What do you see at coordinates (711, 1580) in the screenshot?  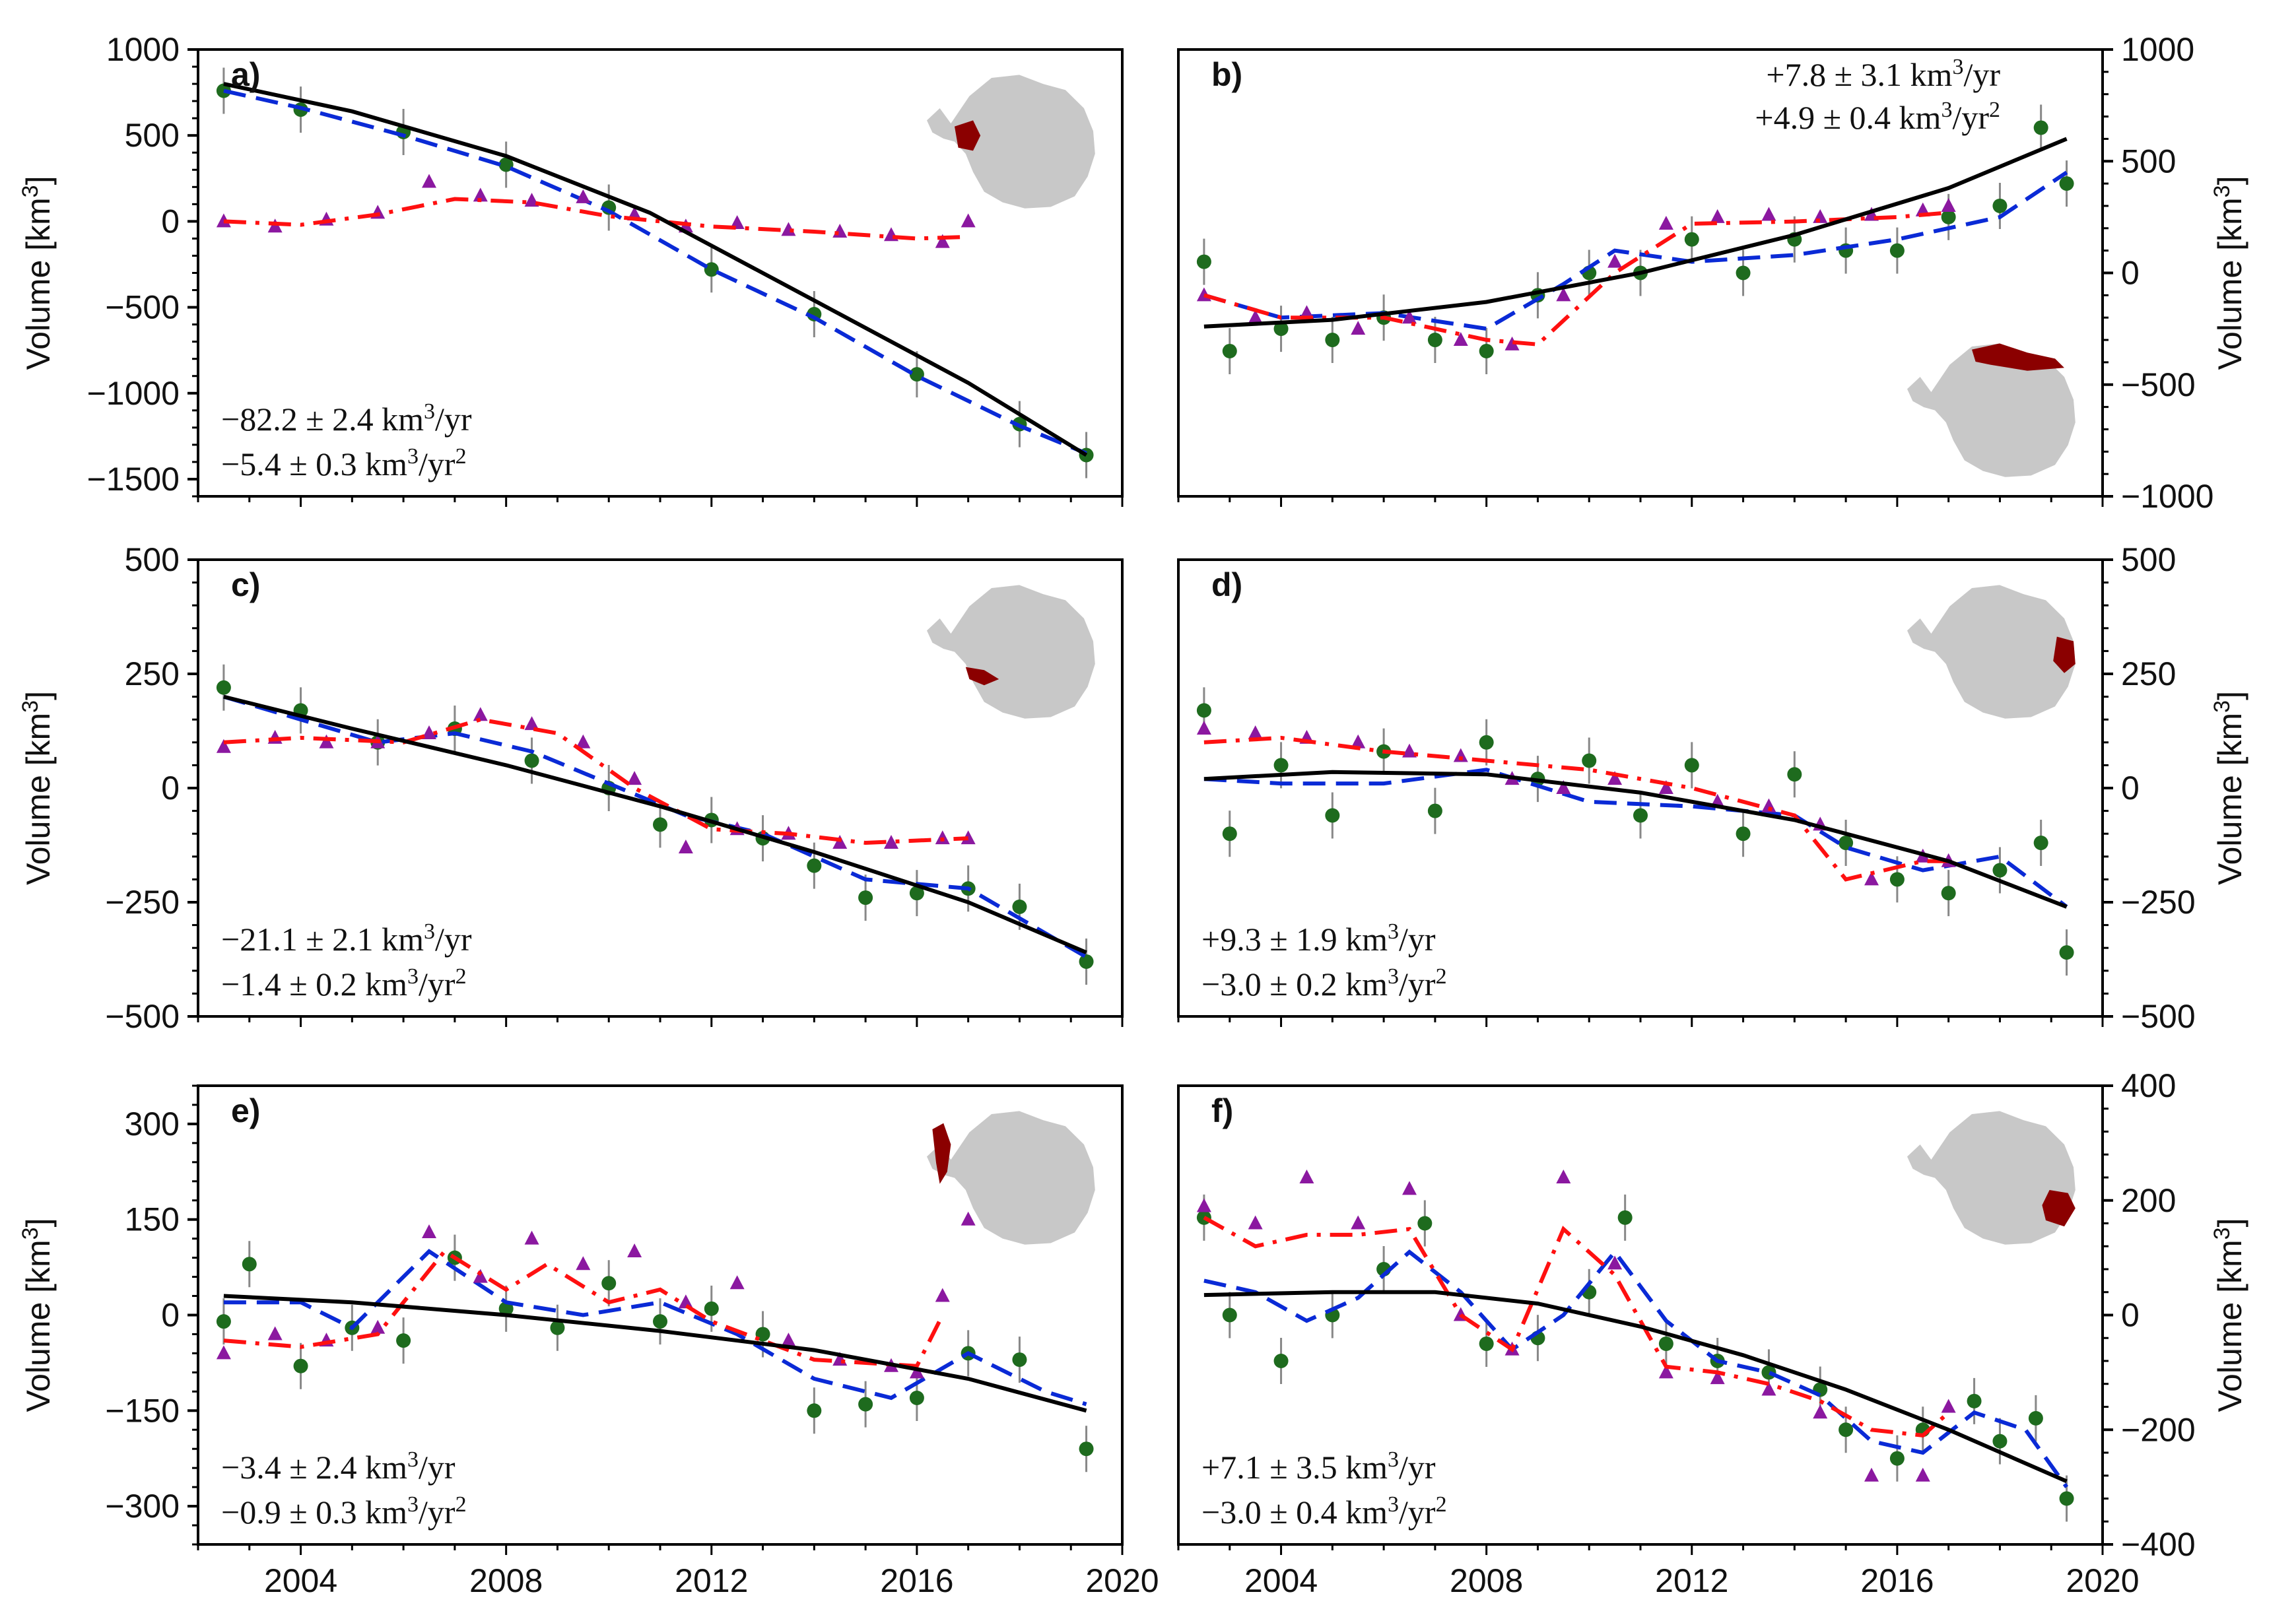 I see `x-tick-label: 2012` at bounding box center [711, 1580].